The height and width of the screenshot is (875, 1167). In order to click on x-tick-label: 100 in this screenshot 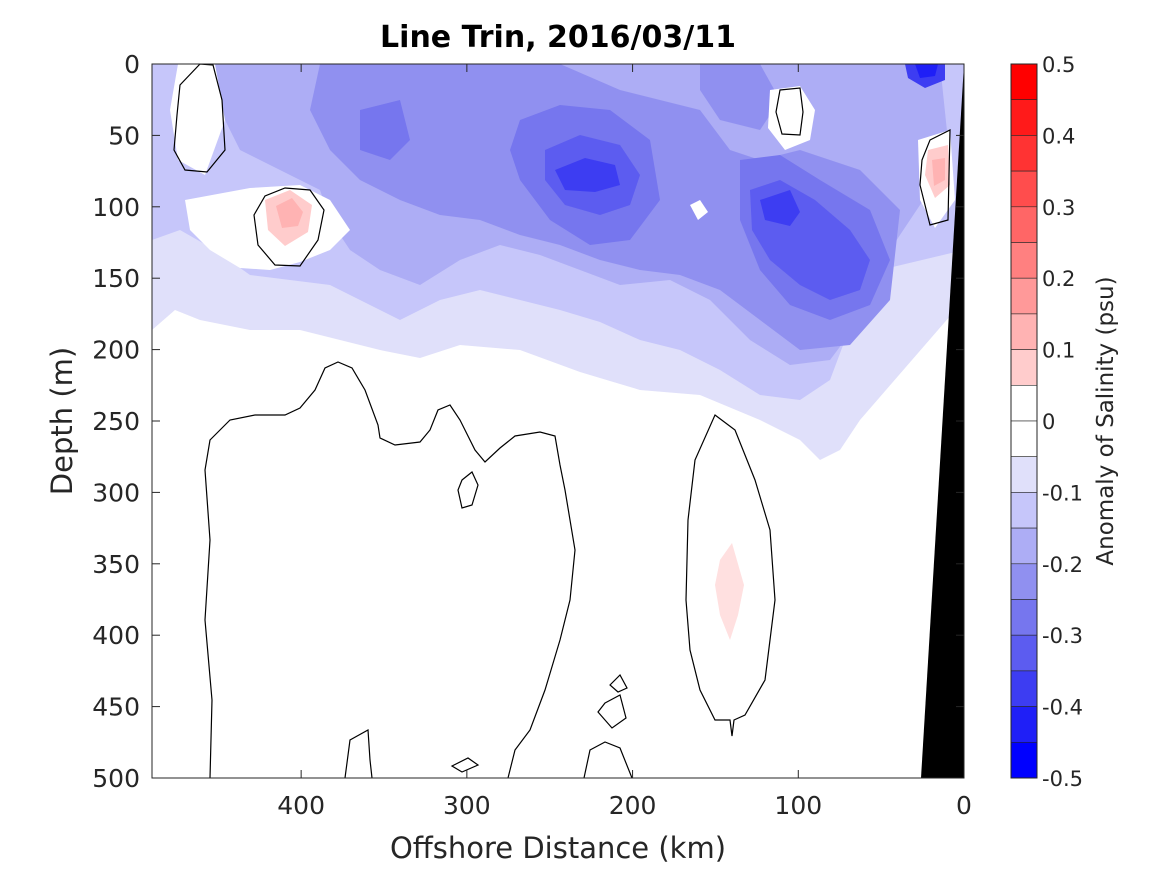, I will do `click(798, 805)`.